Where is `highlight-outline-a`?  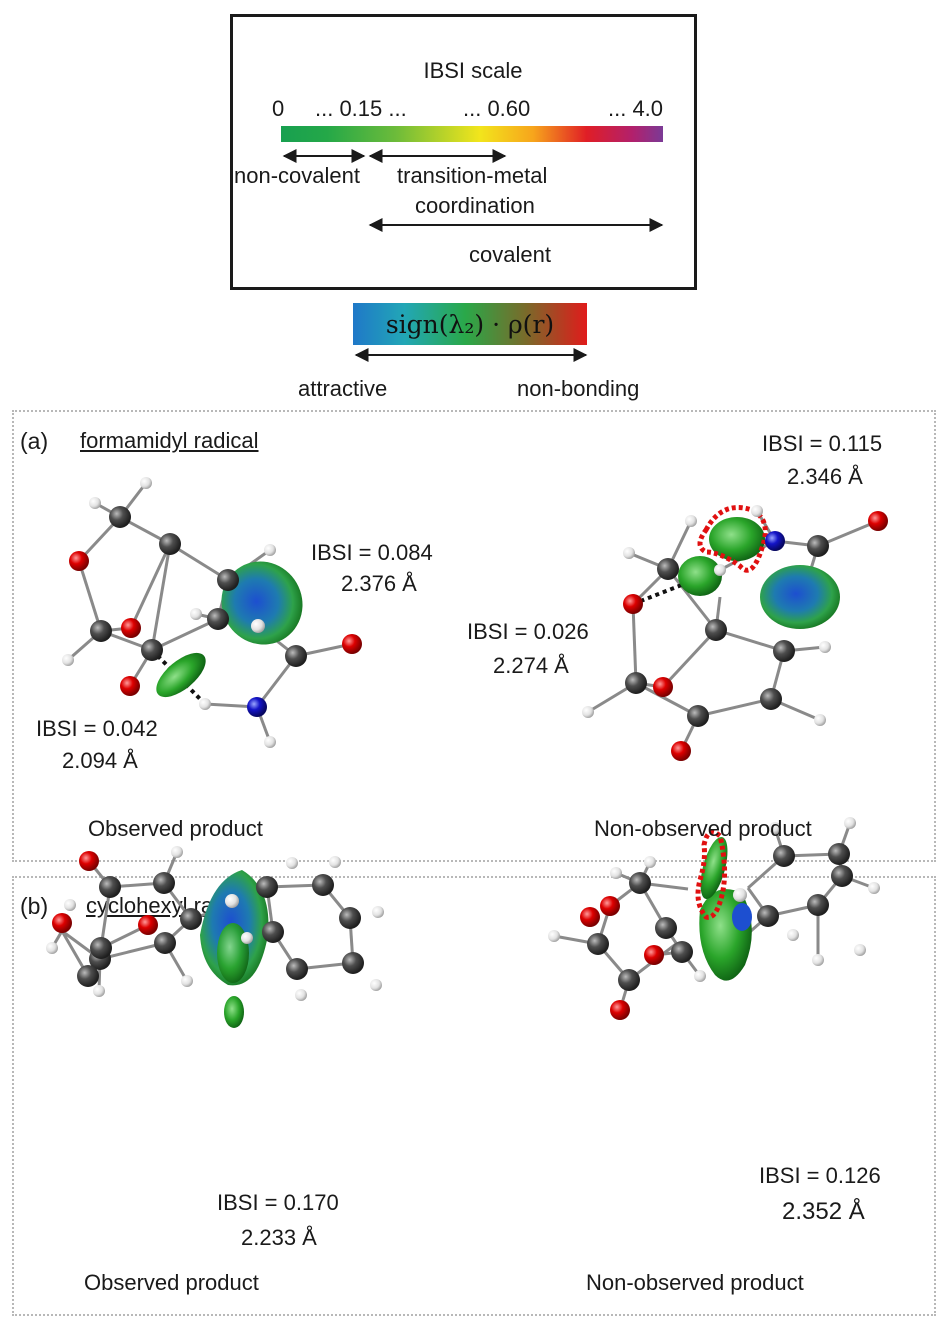
highlight-outline-a is located at coordinates (732, 539).